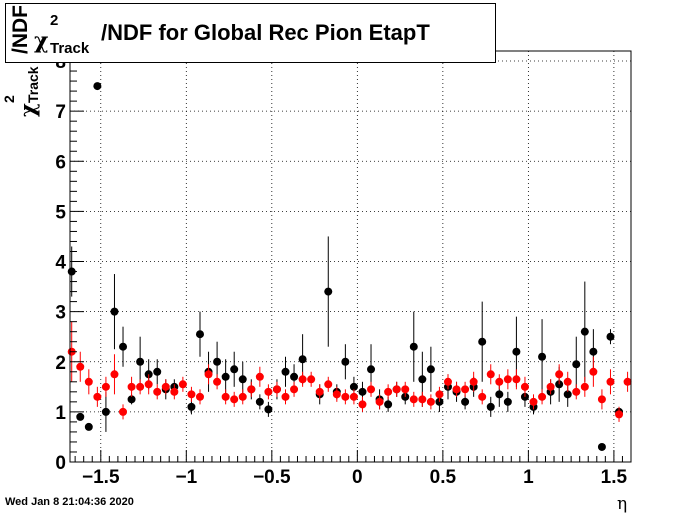  Describe the element at coordinates (41, 41) in the screenshot. I see `title-chi-symbol: χ` at that location.